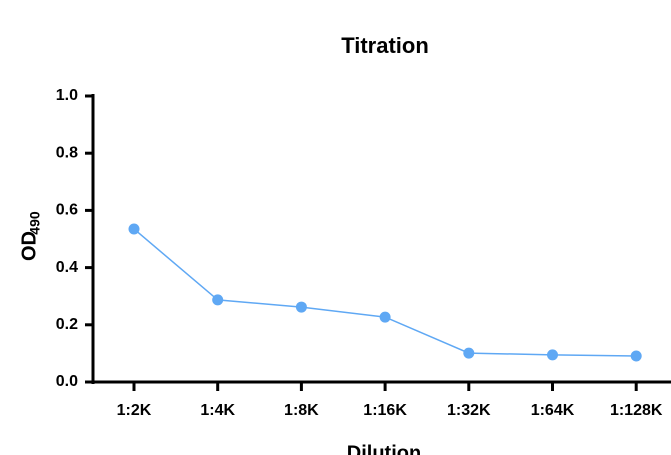  Describe the element at coordinates (636, 410) in the screenshot. I see `x-tick-label: 1:128K` at that location.